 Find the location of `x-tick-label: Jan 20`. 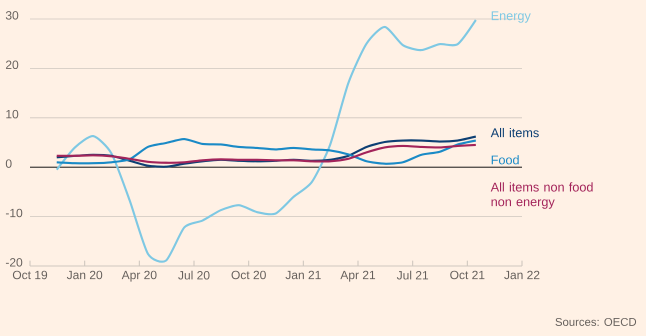

x-tick-label: Jan 20 is located at coordinates (84, 275).